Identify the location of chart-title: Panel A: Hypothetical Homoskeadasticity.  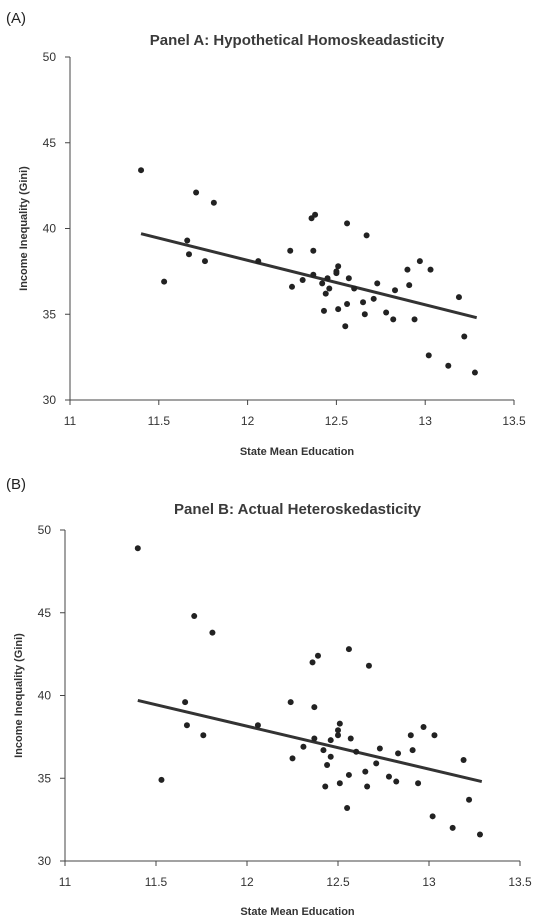
(297, 40).